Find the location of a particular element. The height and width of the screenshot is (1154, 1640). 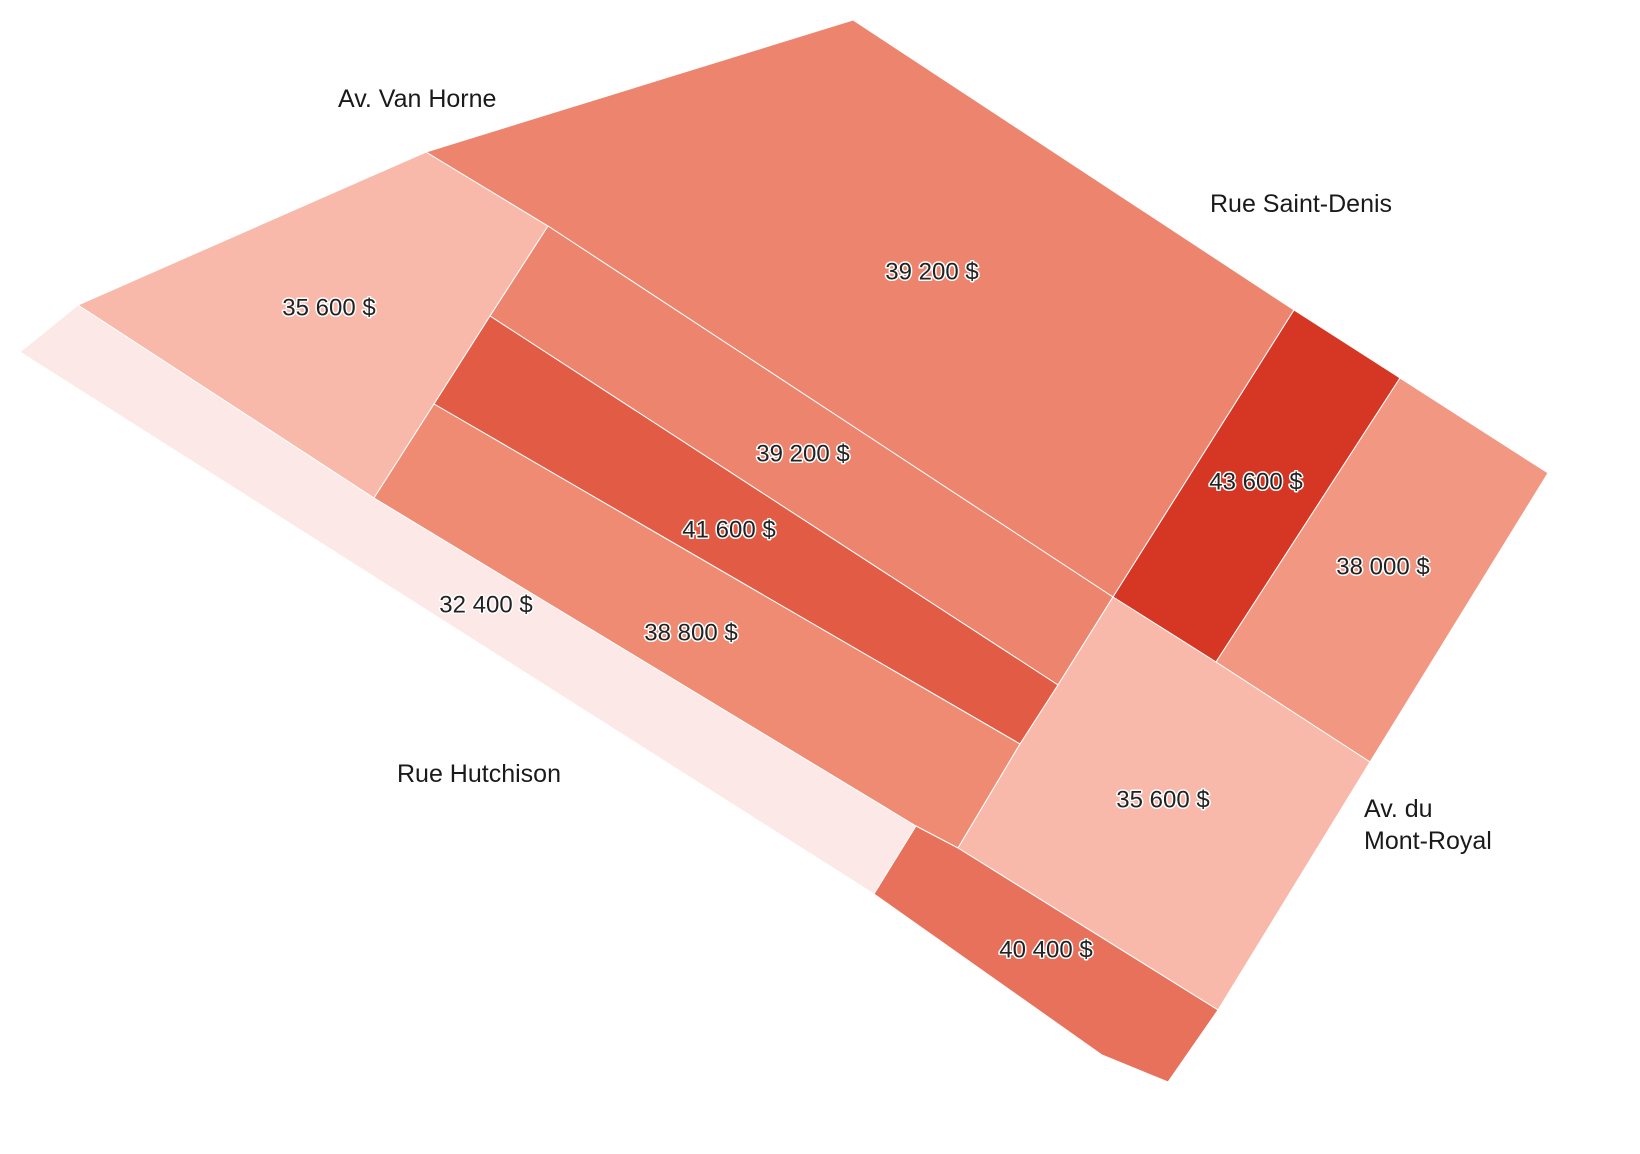

street-label-van-horne: Av. Van Horne is located at coordinates (417, 99).